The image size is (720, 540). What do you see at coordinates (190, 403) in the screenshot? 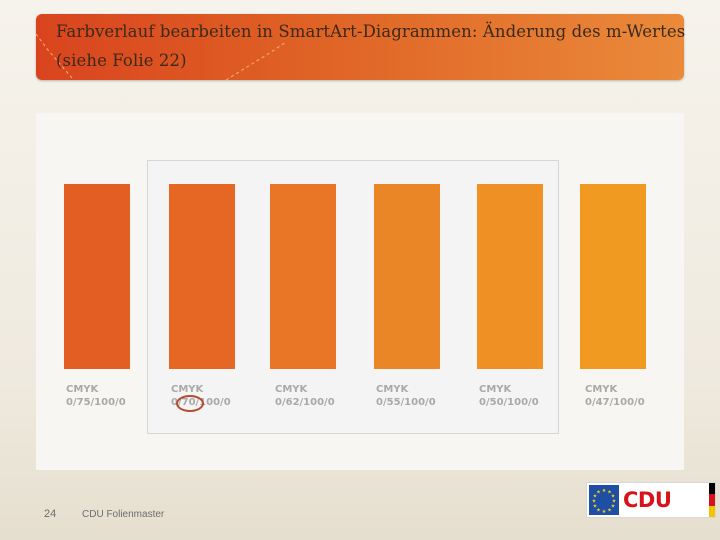
I see `m-value-highlight-circle` at bounding box center [190, 403].